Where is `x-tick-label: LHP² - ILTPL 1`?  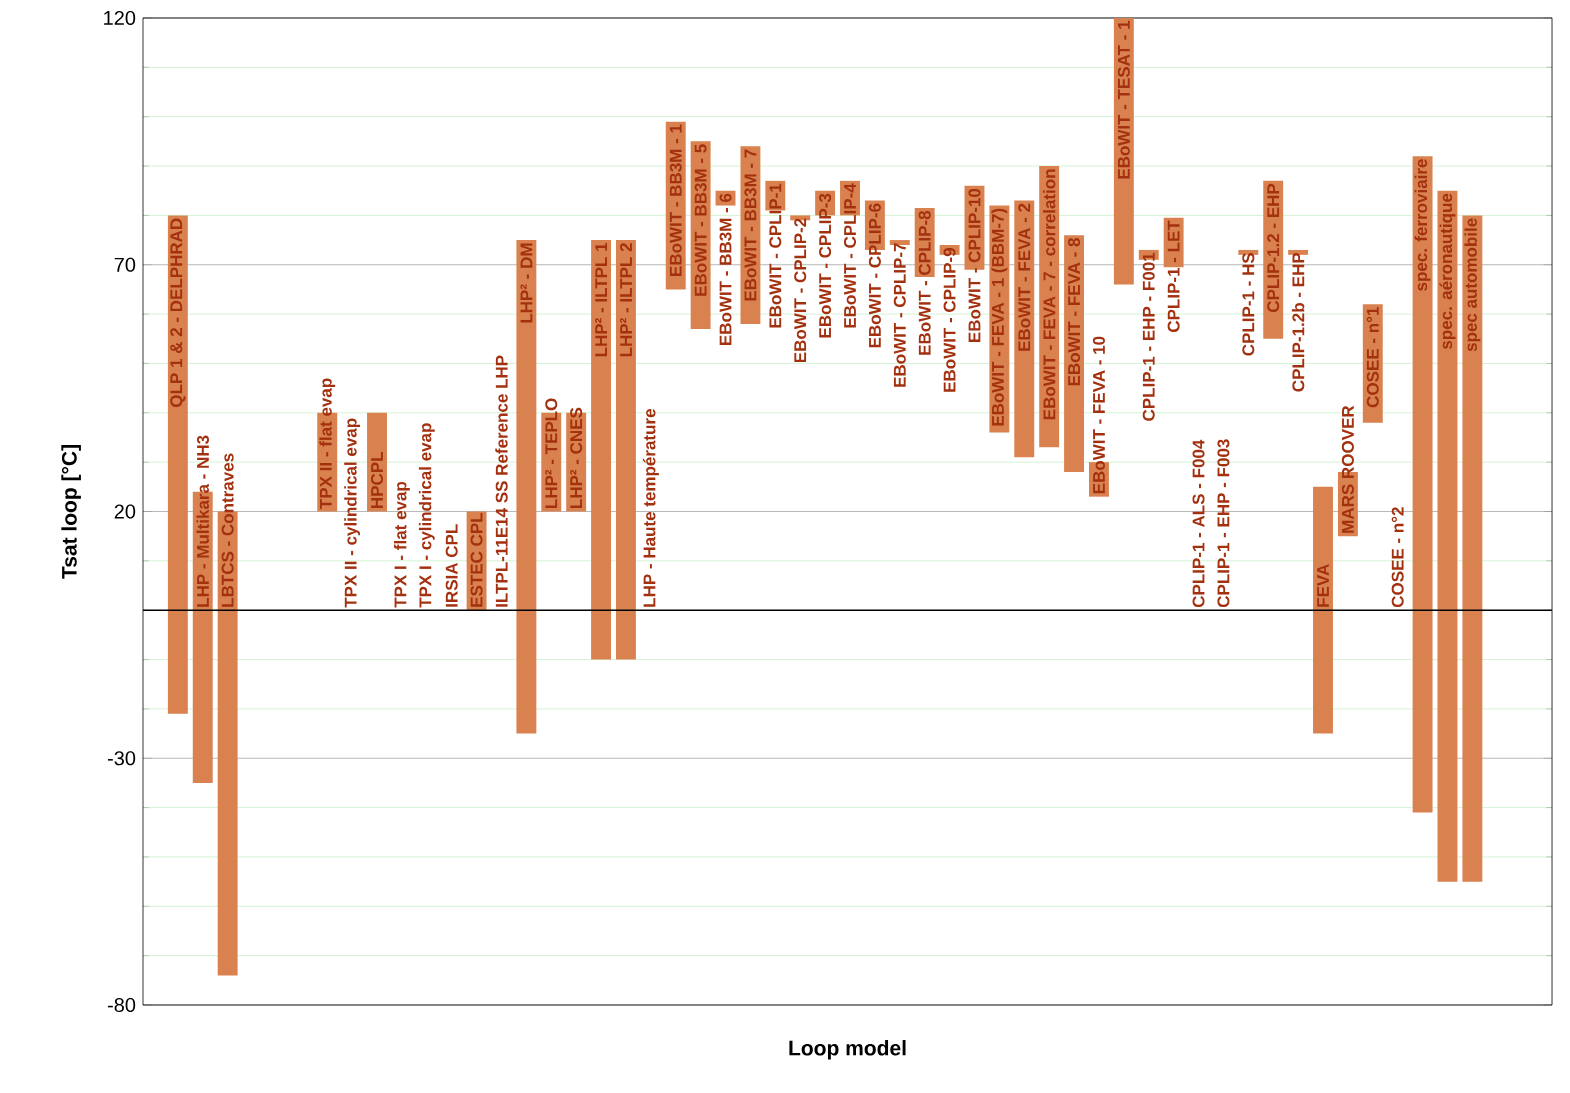 x-tick-label: LHP² - ILTPL 1 is located at coordinates (601, 299).